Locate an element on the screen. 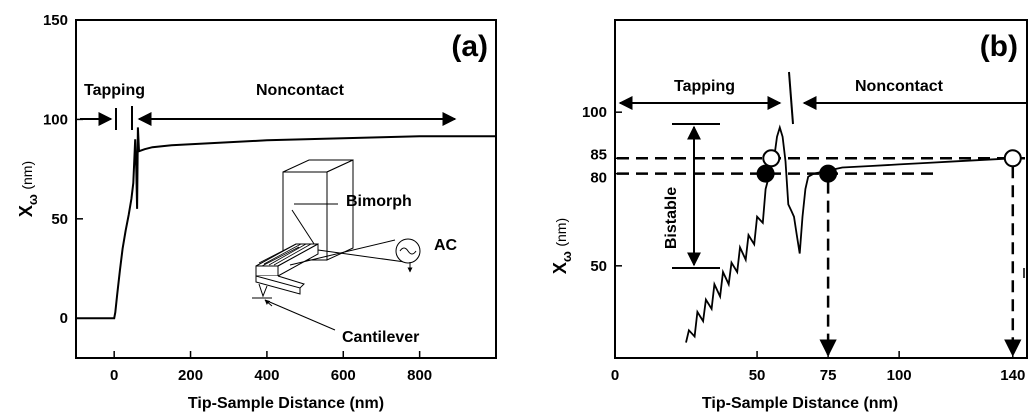 This screenshot has height=416, width=1030. bimorph-schematic is located at coordinates (336, 245).